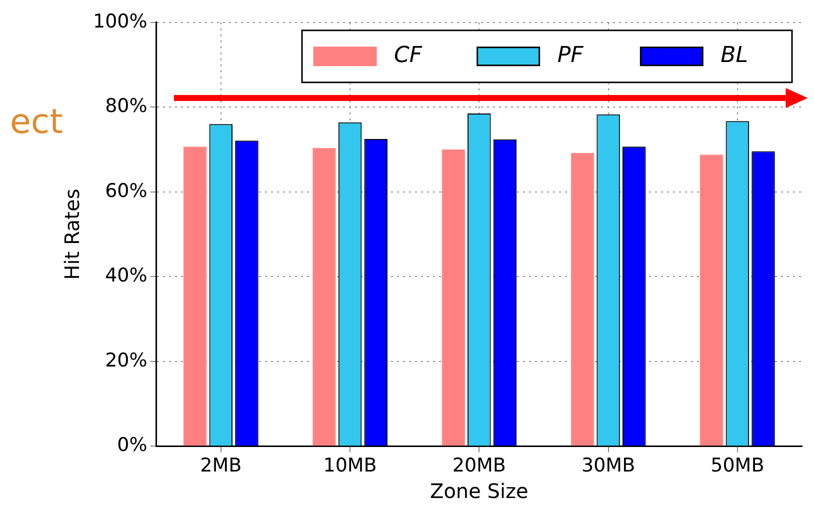  Describe the element at coordinates (479, 465) in the screenshot. I see `x-tick-label: 20MB` at that location.